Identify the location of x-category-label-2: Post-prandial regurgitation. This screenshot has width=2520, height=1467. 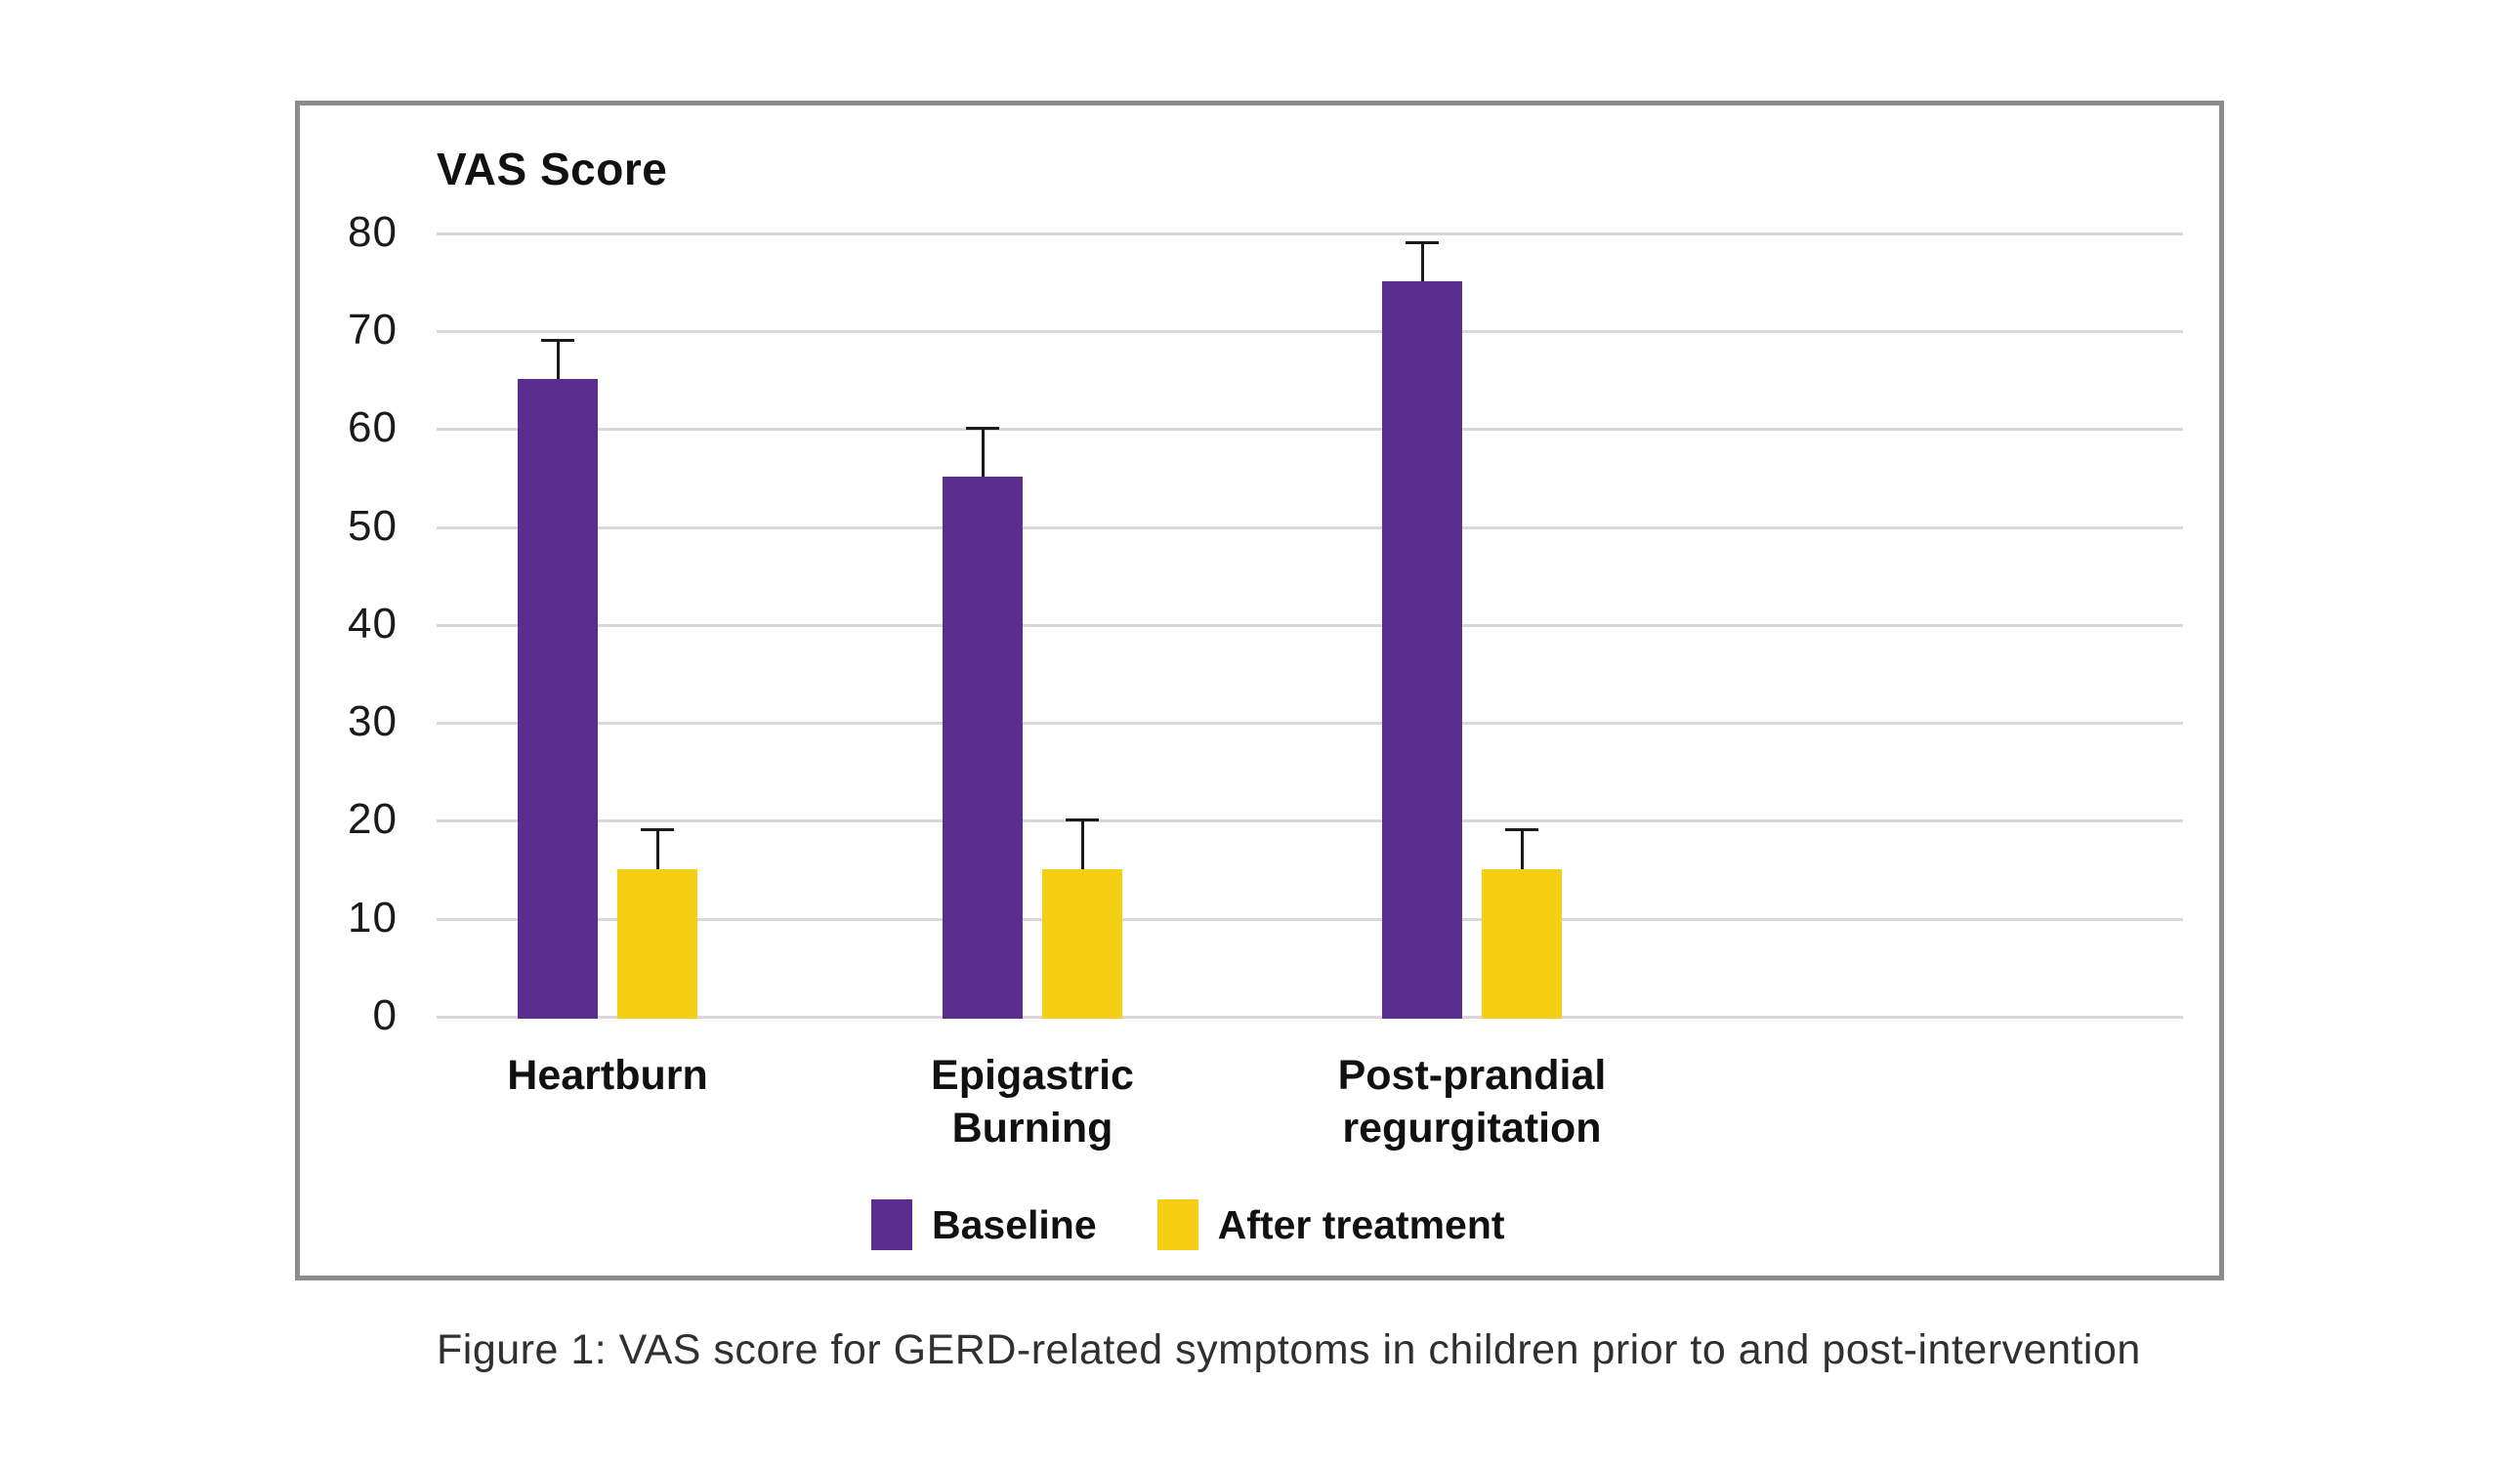
(1472, 1101).